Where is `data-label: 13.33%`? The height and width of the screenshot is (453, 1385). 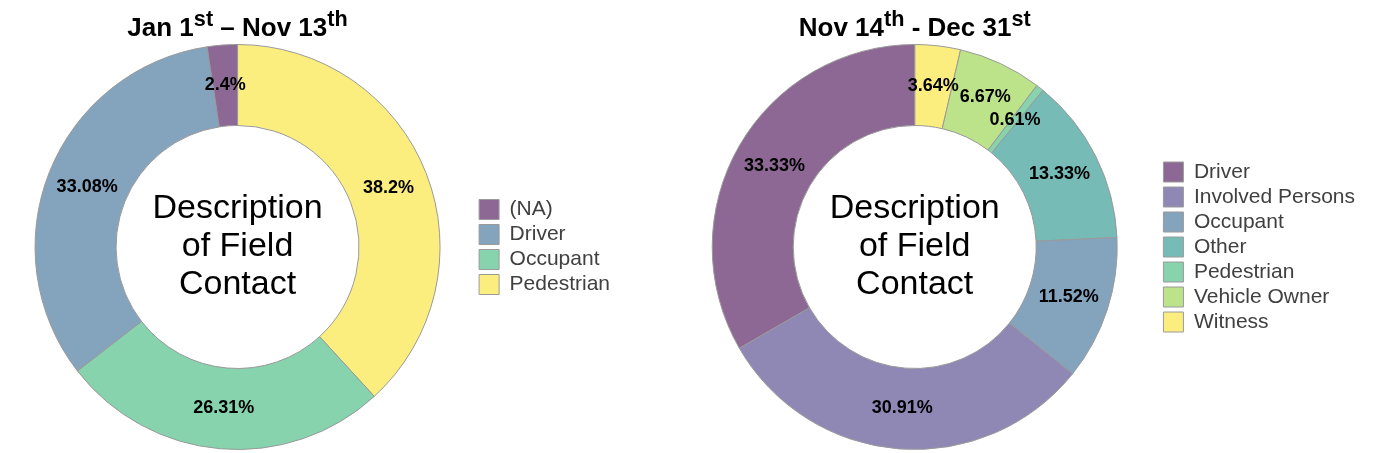 data-label: 13.33% is located at coordinates (1059, 173).